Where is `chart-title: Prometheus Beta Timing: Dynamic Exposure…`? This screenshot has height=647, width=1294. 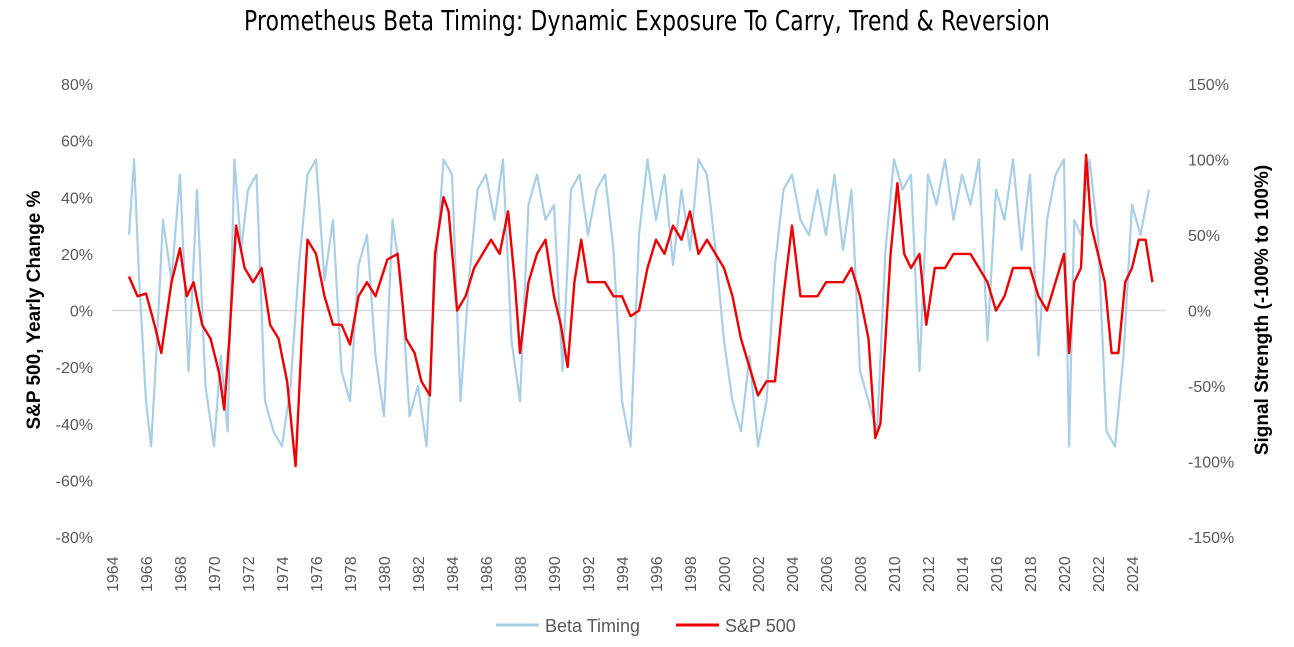 chart-title: Prometheus Beta Timing: Dynamic Exposure… is located at coordinates (647, 20).